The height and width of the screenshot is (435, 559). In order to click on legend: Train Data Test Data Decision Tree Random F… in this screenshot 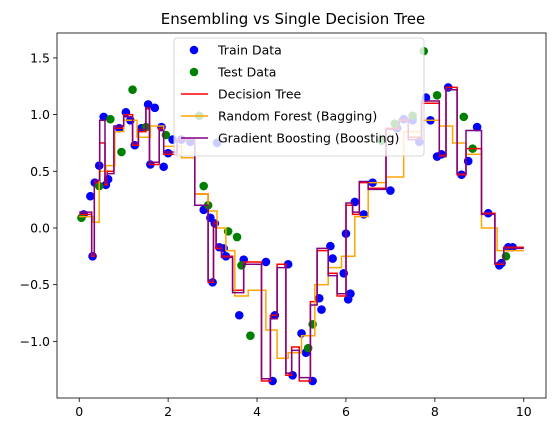, I will do `click(299, 97)`.